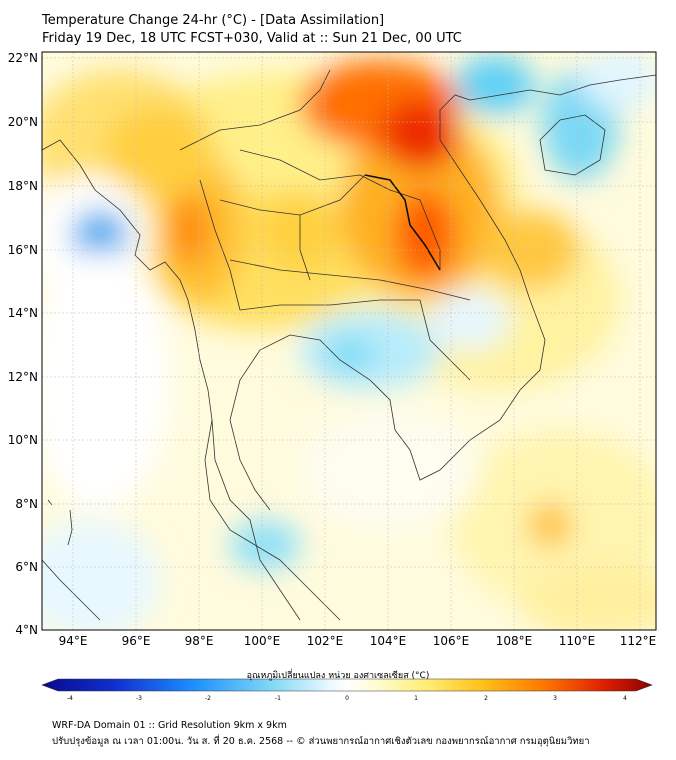 The image size is (676, 760). I want to click on colorbar-tick: 2, so click(486, 698).